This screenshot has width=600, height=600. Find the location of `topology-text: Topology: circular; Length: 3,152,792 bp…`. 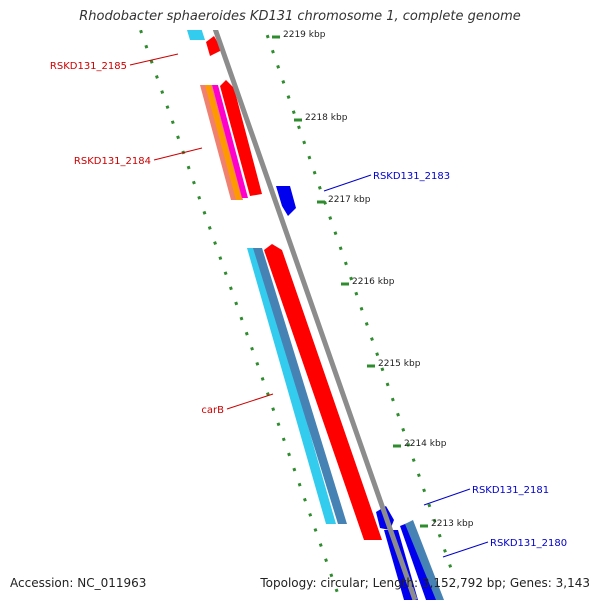

topology-text: Topology: circular; Length: 3,152,792 bp… is located at coordinates (425, 583).